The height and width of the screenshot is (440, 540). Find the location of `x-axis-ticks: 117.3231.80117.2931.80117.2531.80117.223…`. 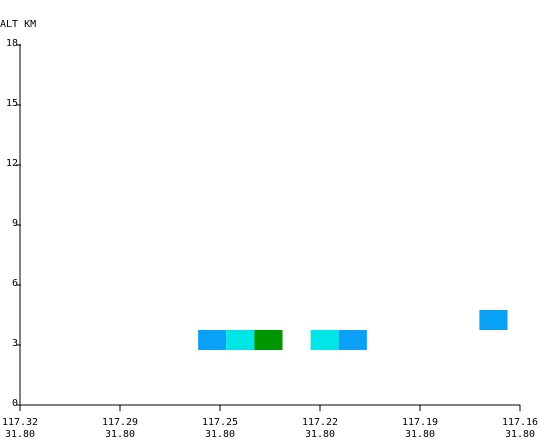

x-axis-ticks: 117.3231.80117.2931.80117.2531.80117.223… is located at coordinates (270, 422).